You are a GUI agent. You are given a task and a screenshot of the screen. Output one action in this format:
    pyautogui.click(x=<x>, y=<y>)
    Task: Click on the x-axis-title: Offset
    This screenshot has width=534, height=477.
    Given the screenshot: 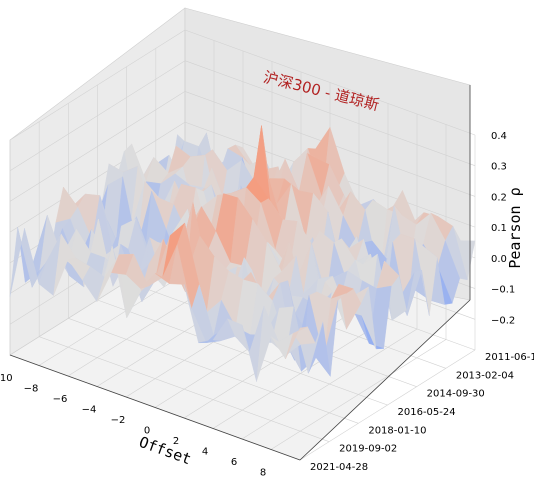 What is the action you would take?
    pyautogui.click(x=165, y=450)
    